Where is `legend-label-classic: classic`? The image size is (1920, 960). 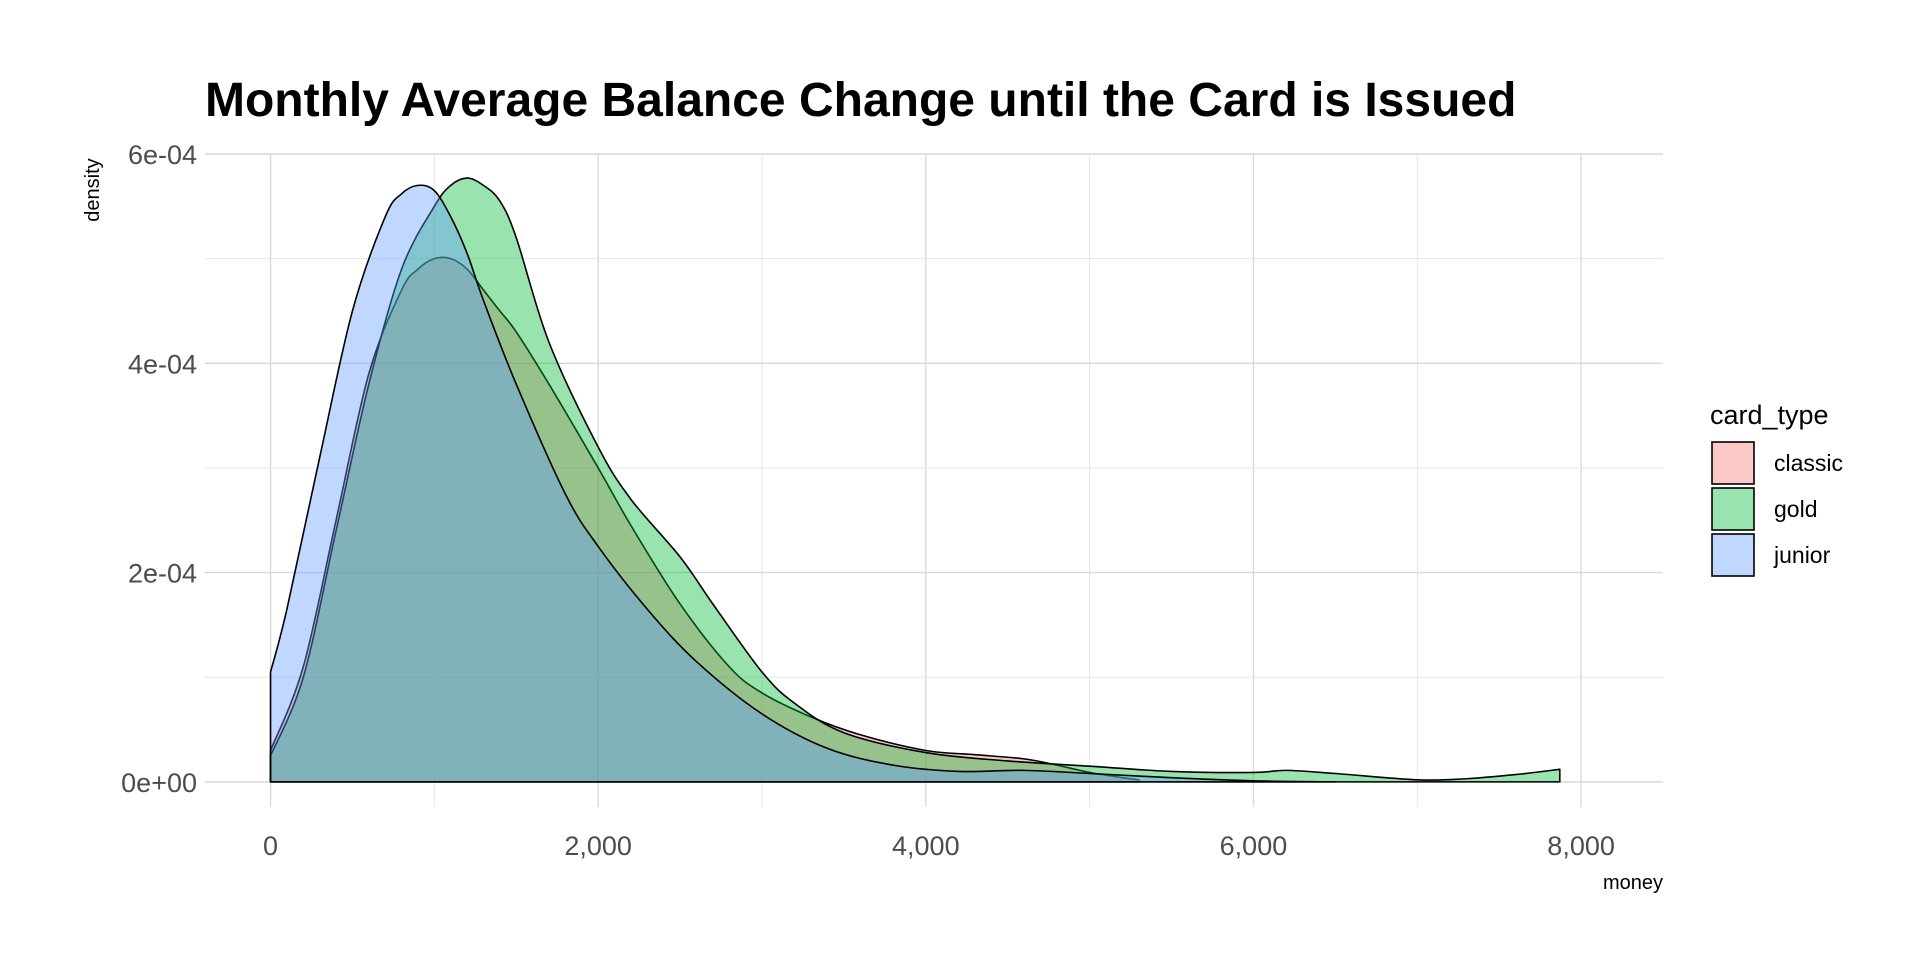 legend-label-classic: classic is located at coordinates (1808, 463).